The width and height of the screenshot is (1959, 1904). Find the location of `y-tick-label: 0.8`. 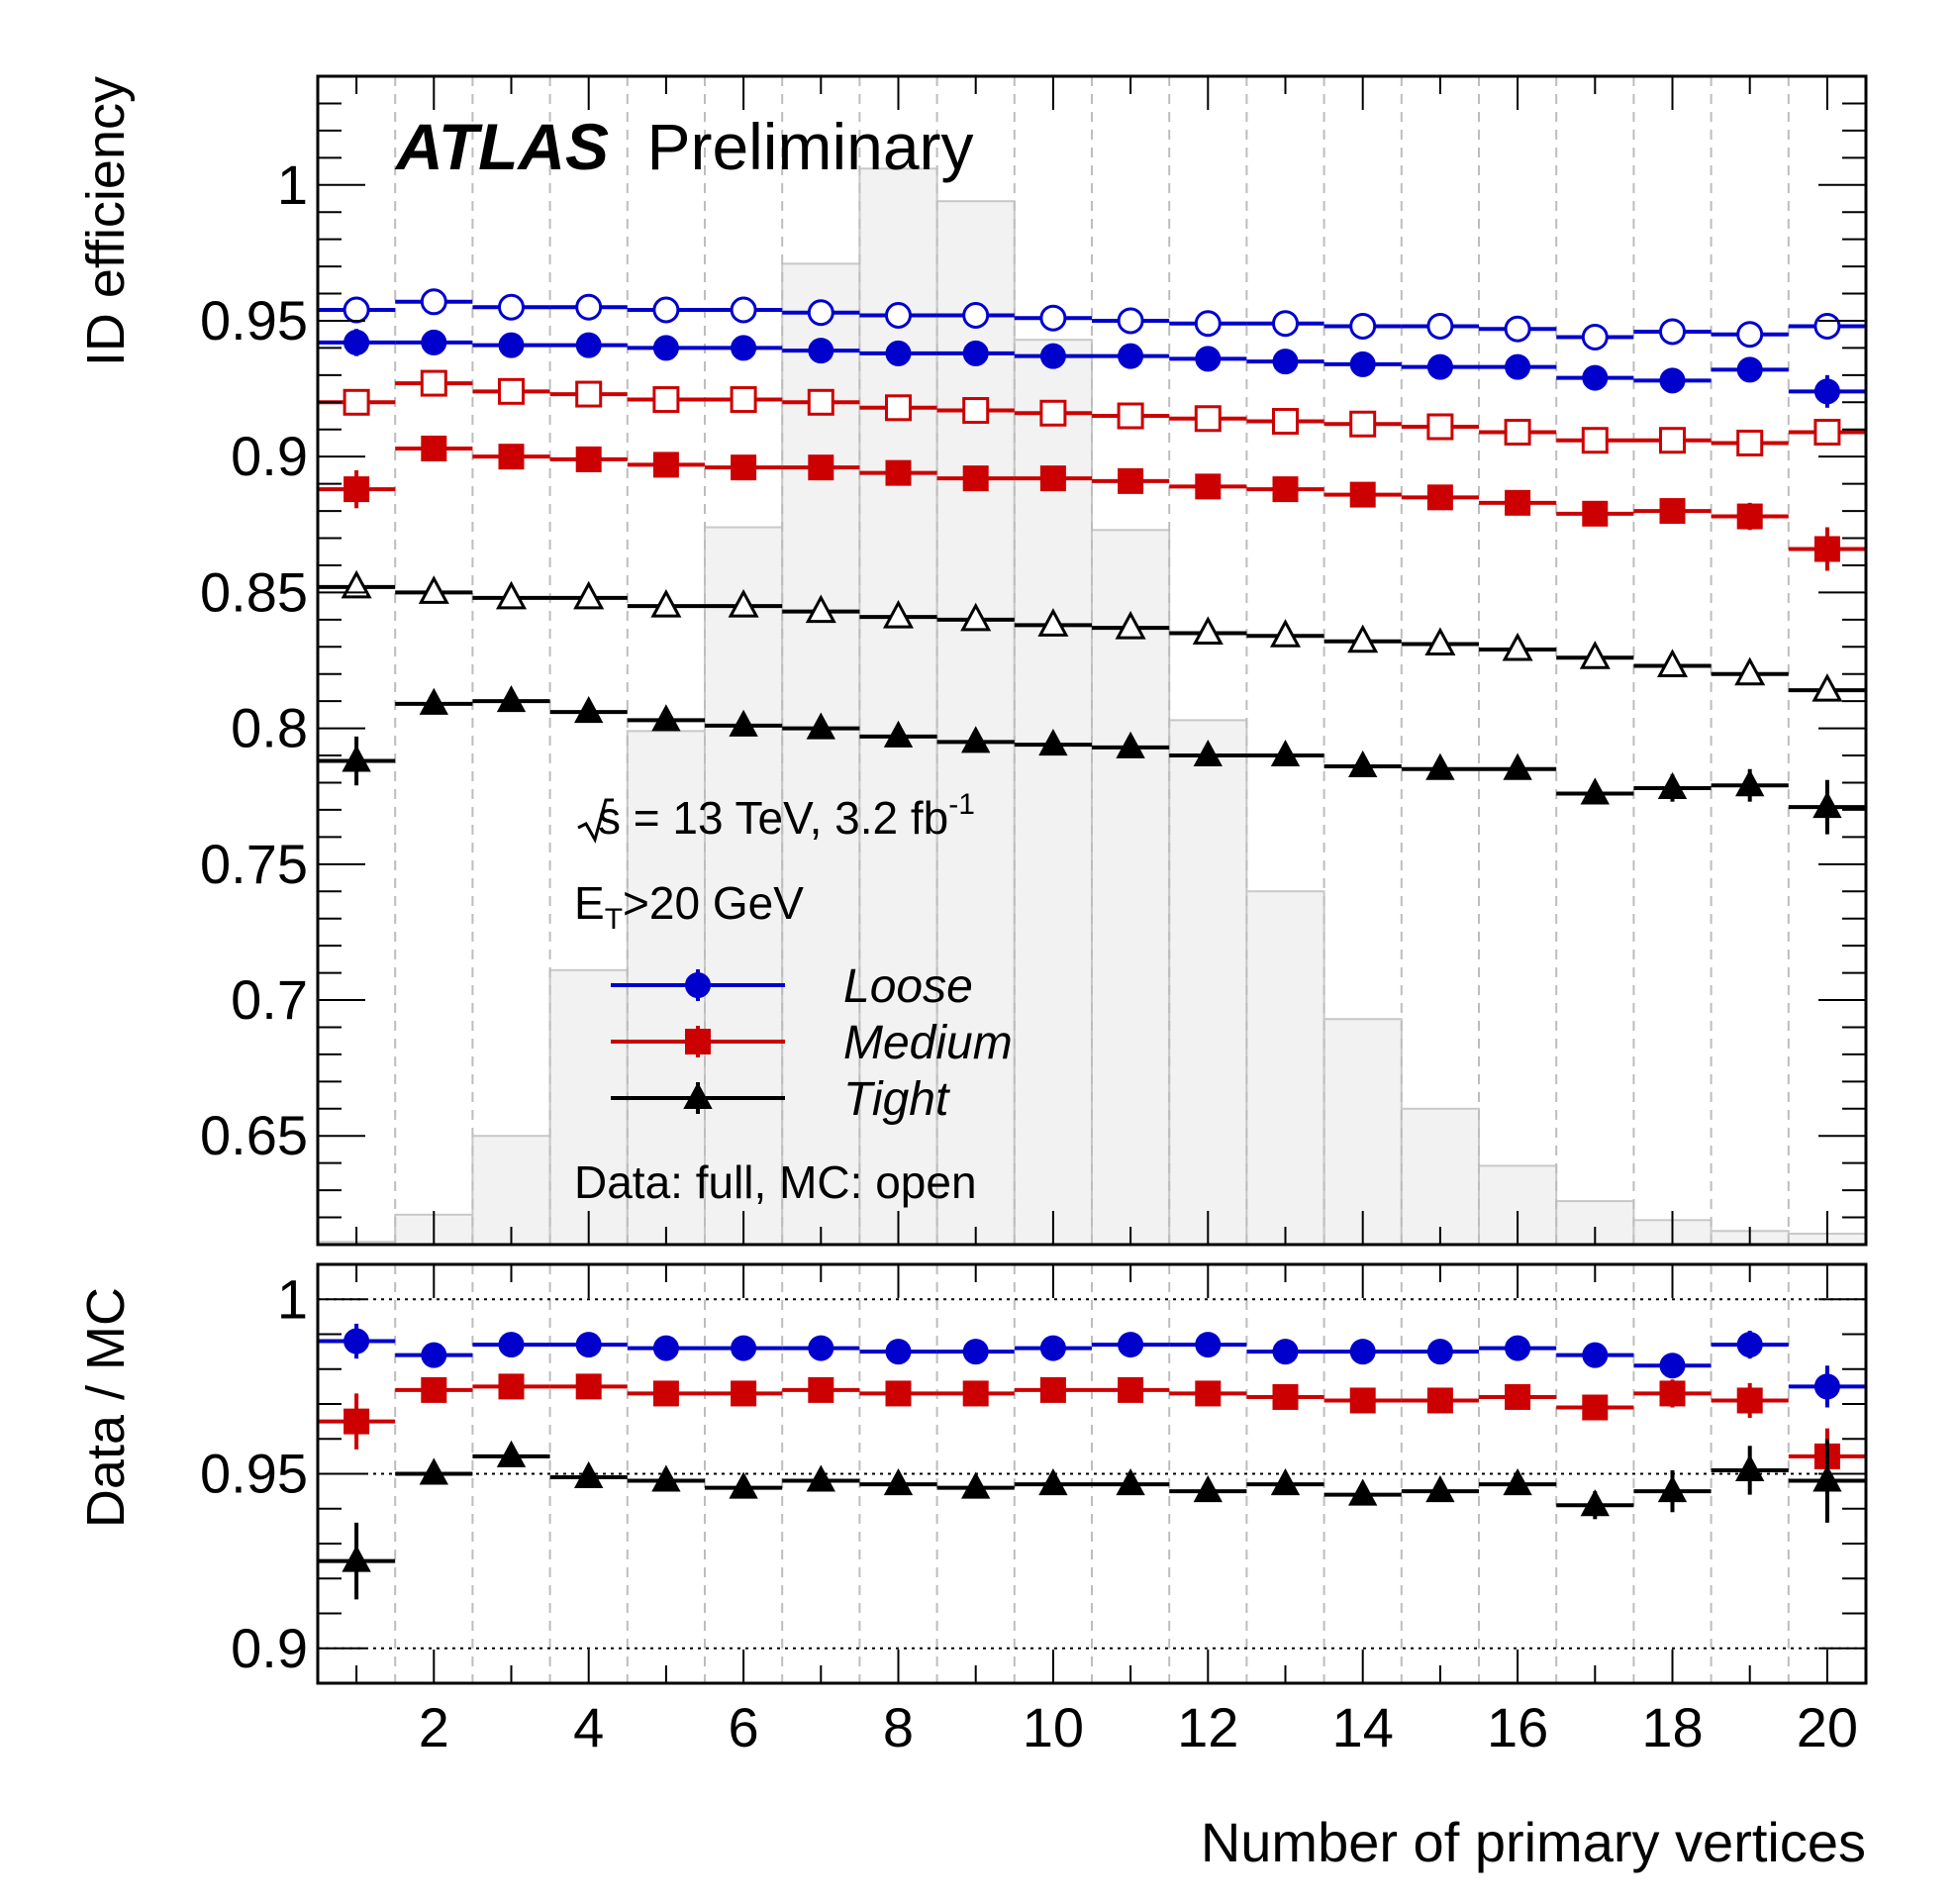

y-tick-label: 0.8 is located at coordinates (269, 728).